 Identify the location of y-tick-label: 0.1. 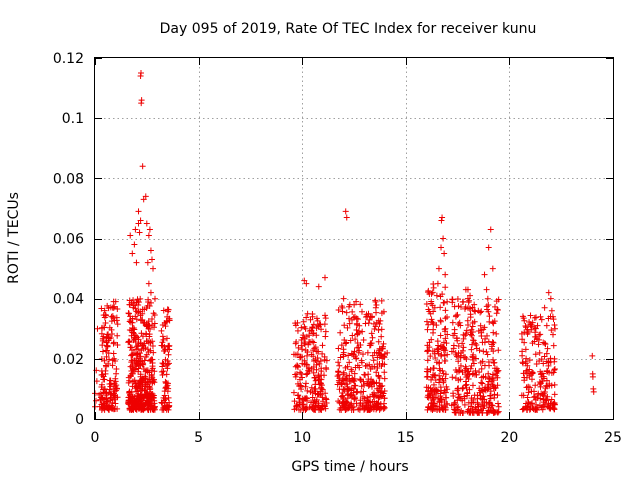
(73, 119).